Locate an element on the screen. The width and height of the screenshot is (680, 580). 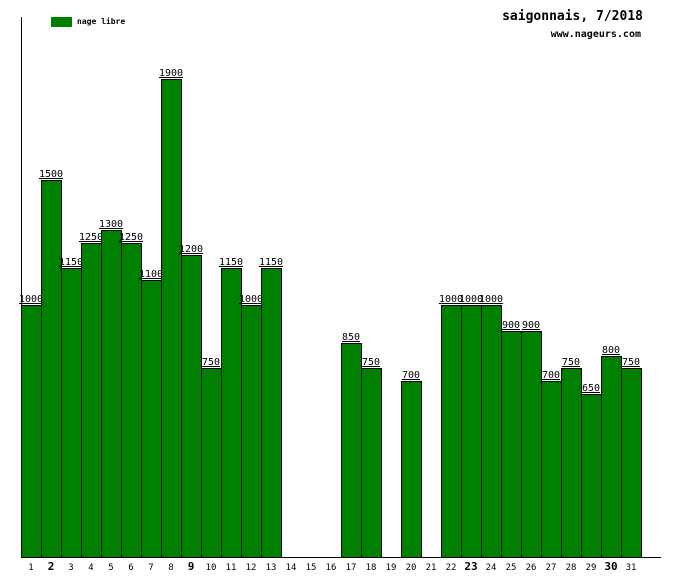
x-label-day-6: 6 is located at coordinates (131, 568).